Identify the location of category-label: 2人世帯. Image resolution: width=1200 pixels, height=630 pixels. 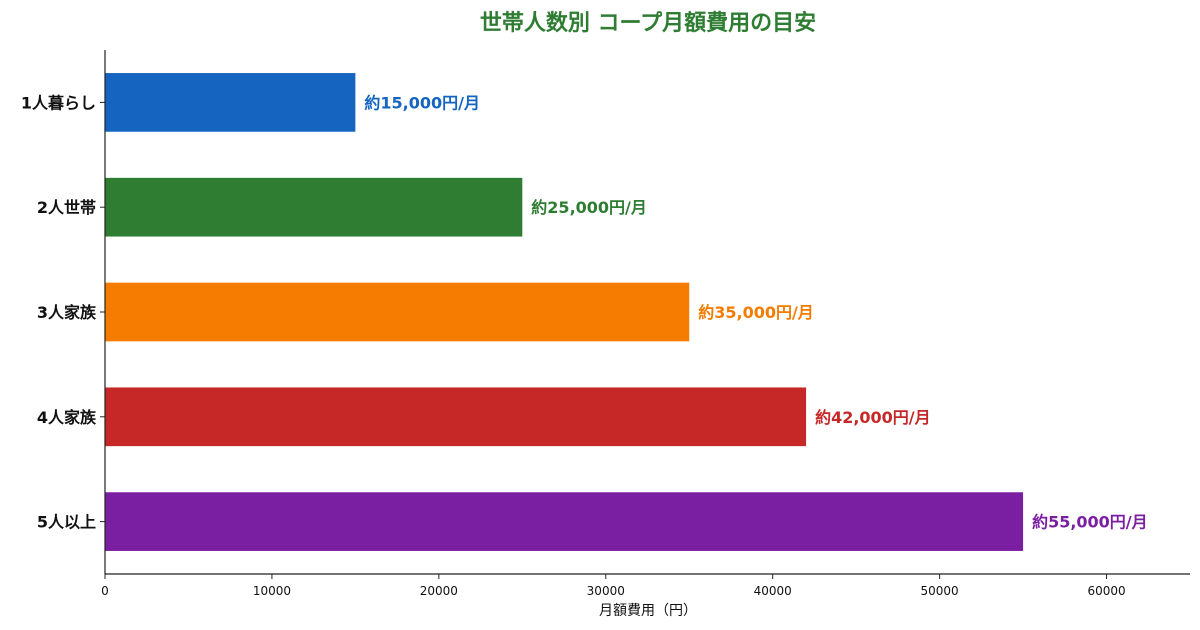
(66, 207).